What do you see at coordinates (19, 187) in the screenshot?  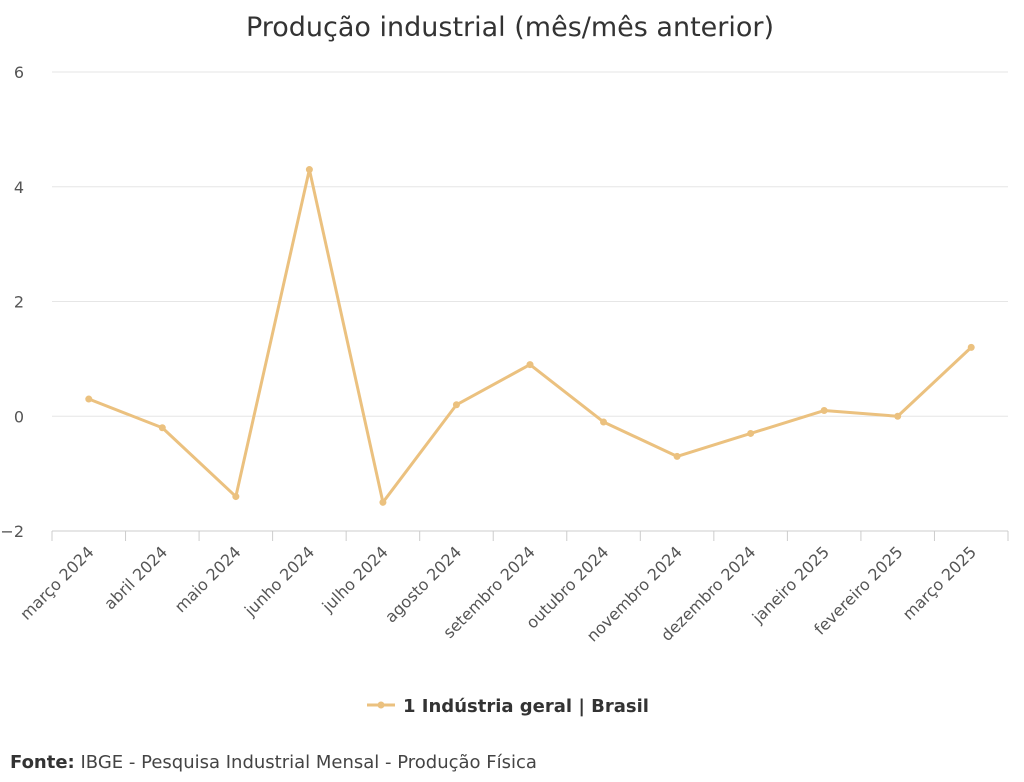 I see `y-tick-label: 4` at bounding box center [19, 187].